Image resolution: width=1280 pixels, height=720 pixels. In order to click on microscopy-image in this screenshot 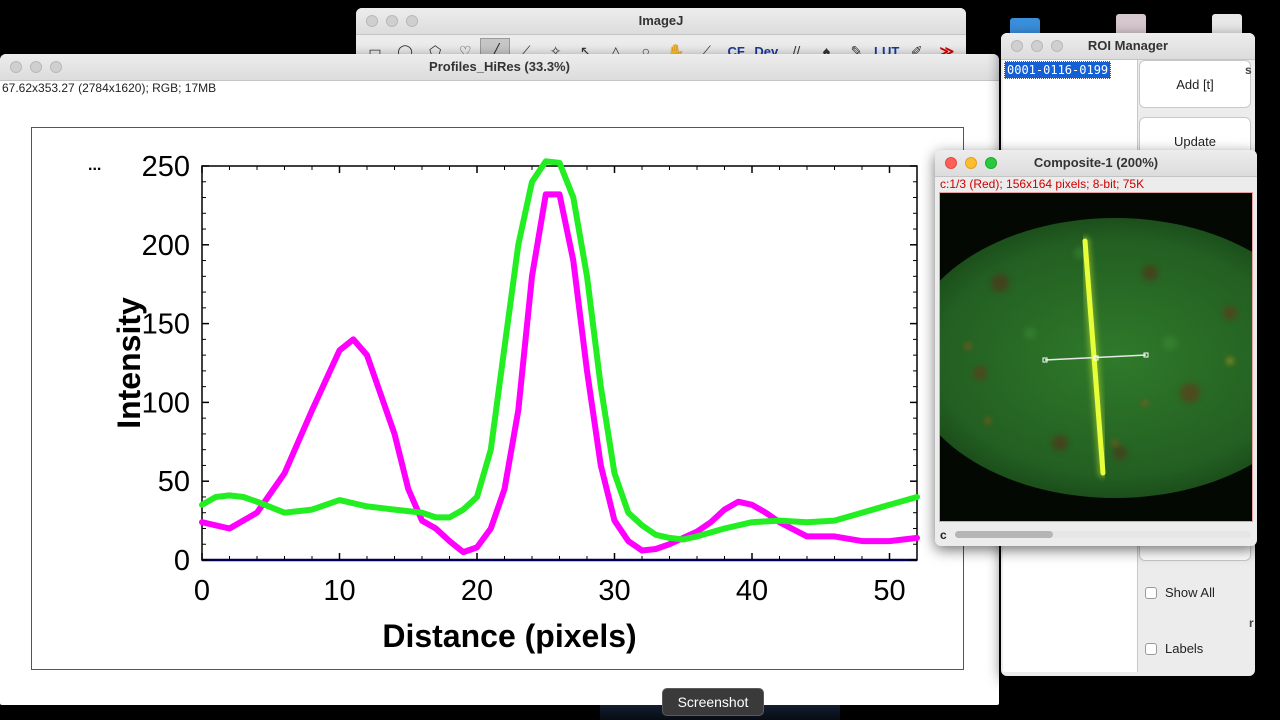, I will do `click(1096, 357)`.